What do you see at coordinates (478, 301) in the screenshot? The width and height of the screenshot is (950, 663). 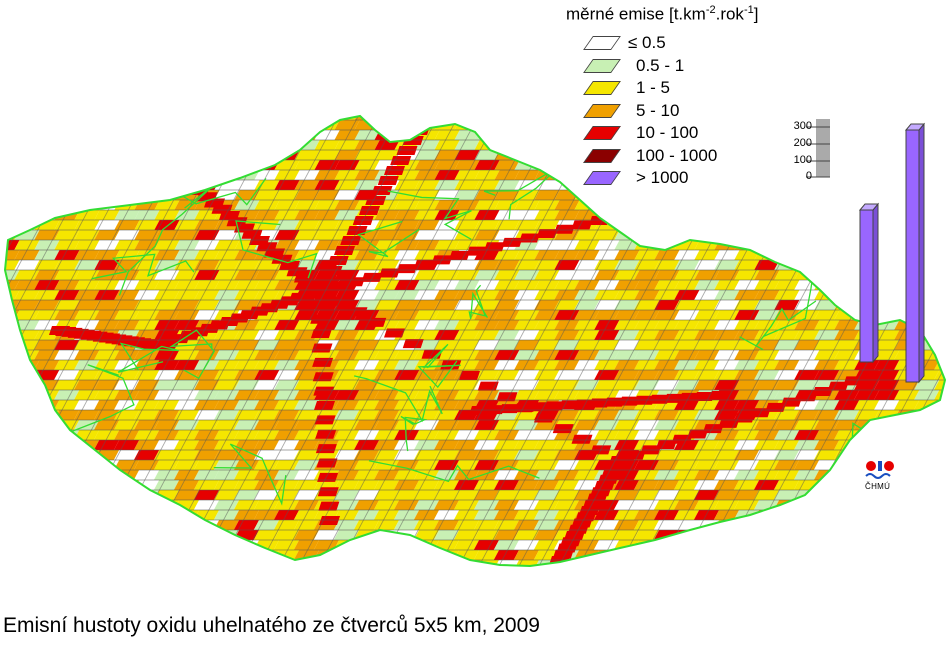 I see `district-border` at bounding box center [478, 301].